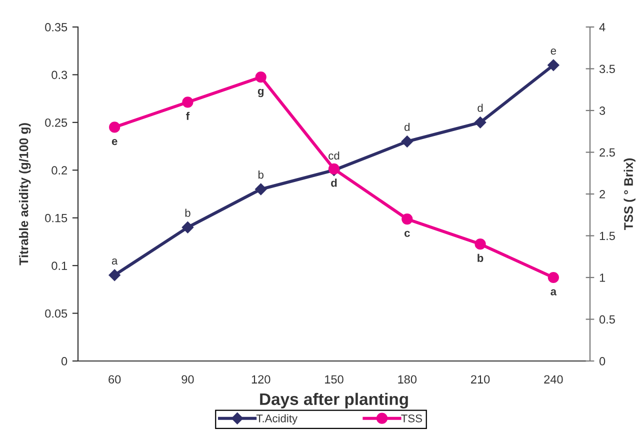 The image size is (642, 434). What do you see at coordinates (407, 233) in the screenshot?
I see `data-label: c` at bounding box center [407, 233].